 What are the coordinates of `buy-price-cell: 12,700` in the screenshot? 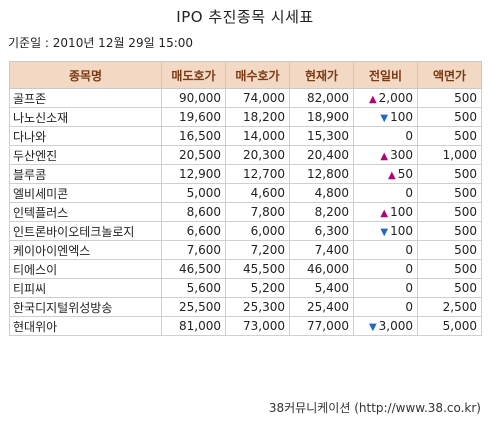 It's located at (257, 174).